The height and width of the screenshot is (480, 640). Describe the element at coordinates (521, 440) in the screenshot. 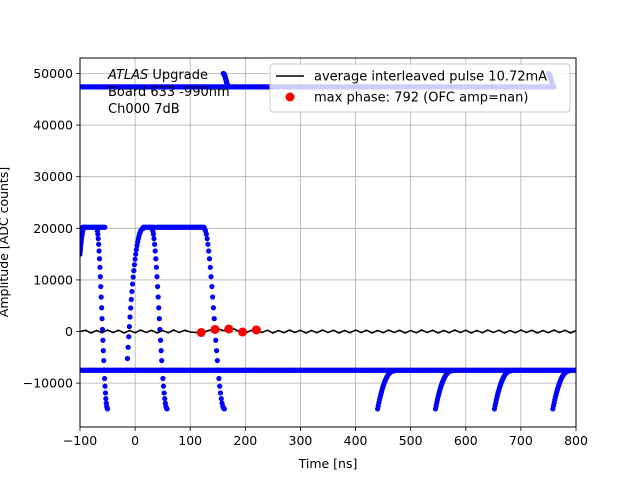

I see `x-tick-label: 700` at that location.